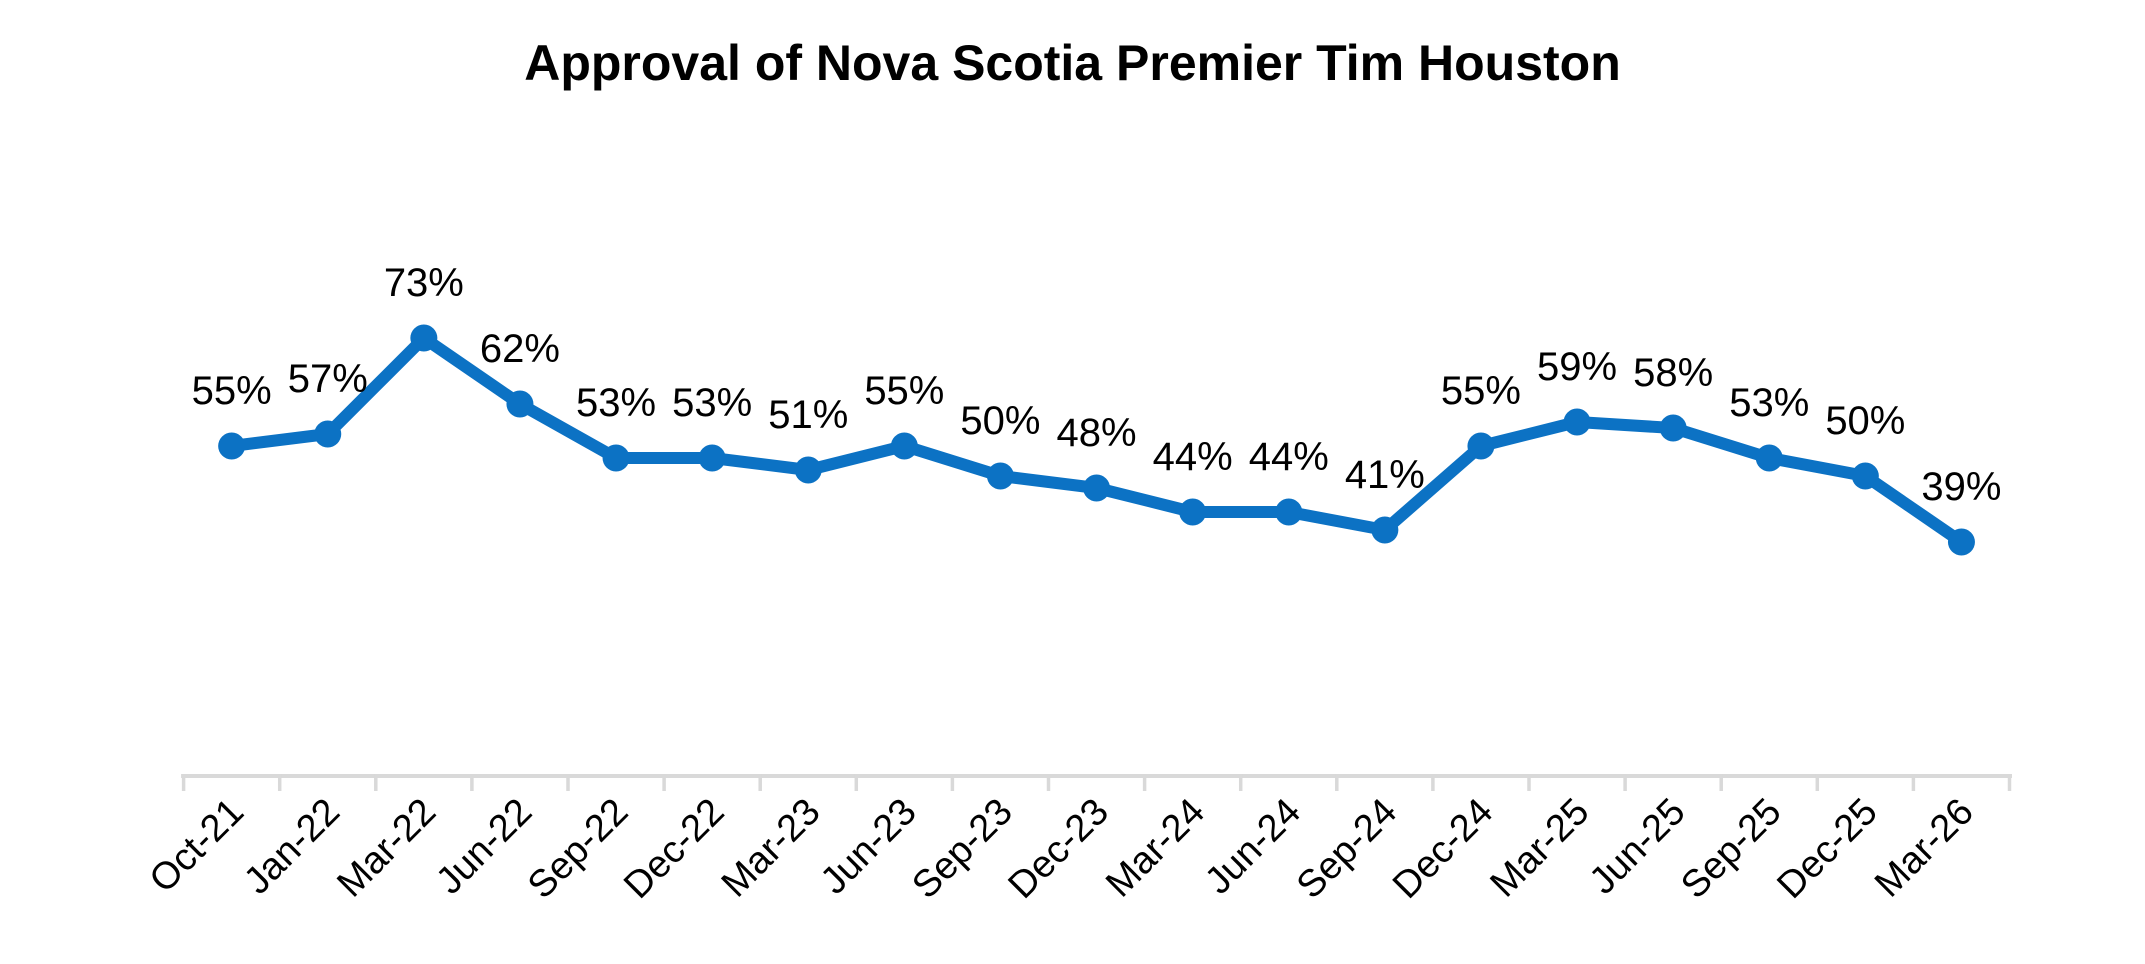 The image size is (2145, 964). Describe the element at coordinates (1827, 849) in the screenshot. I see `x-axis-label: Dec-25` at that location.